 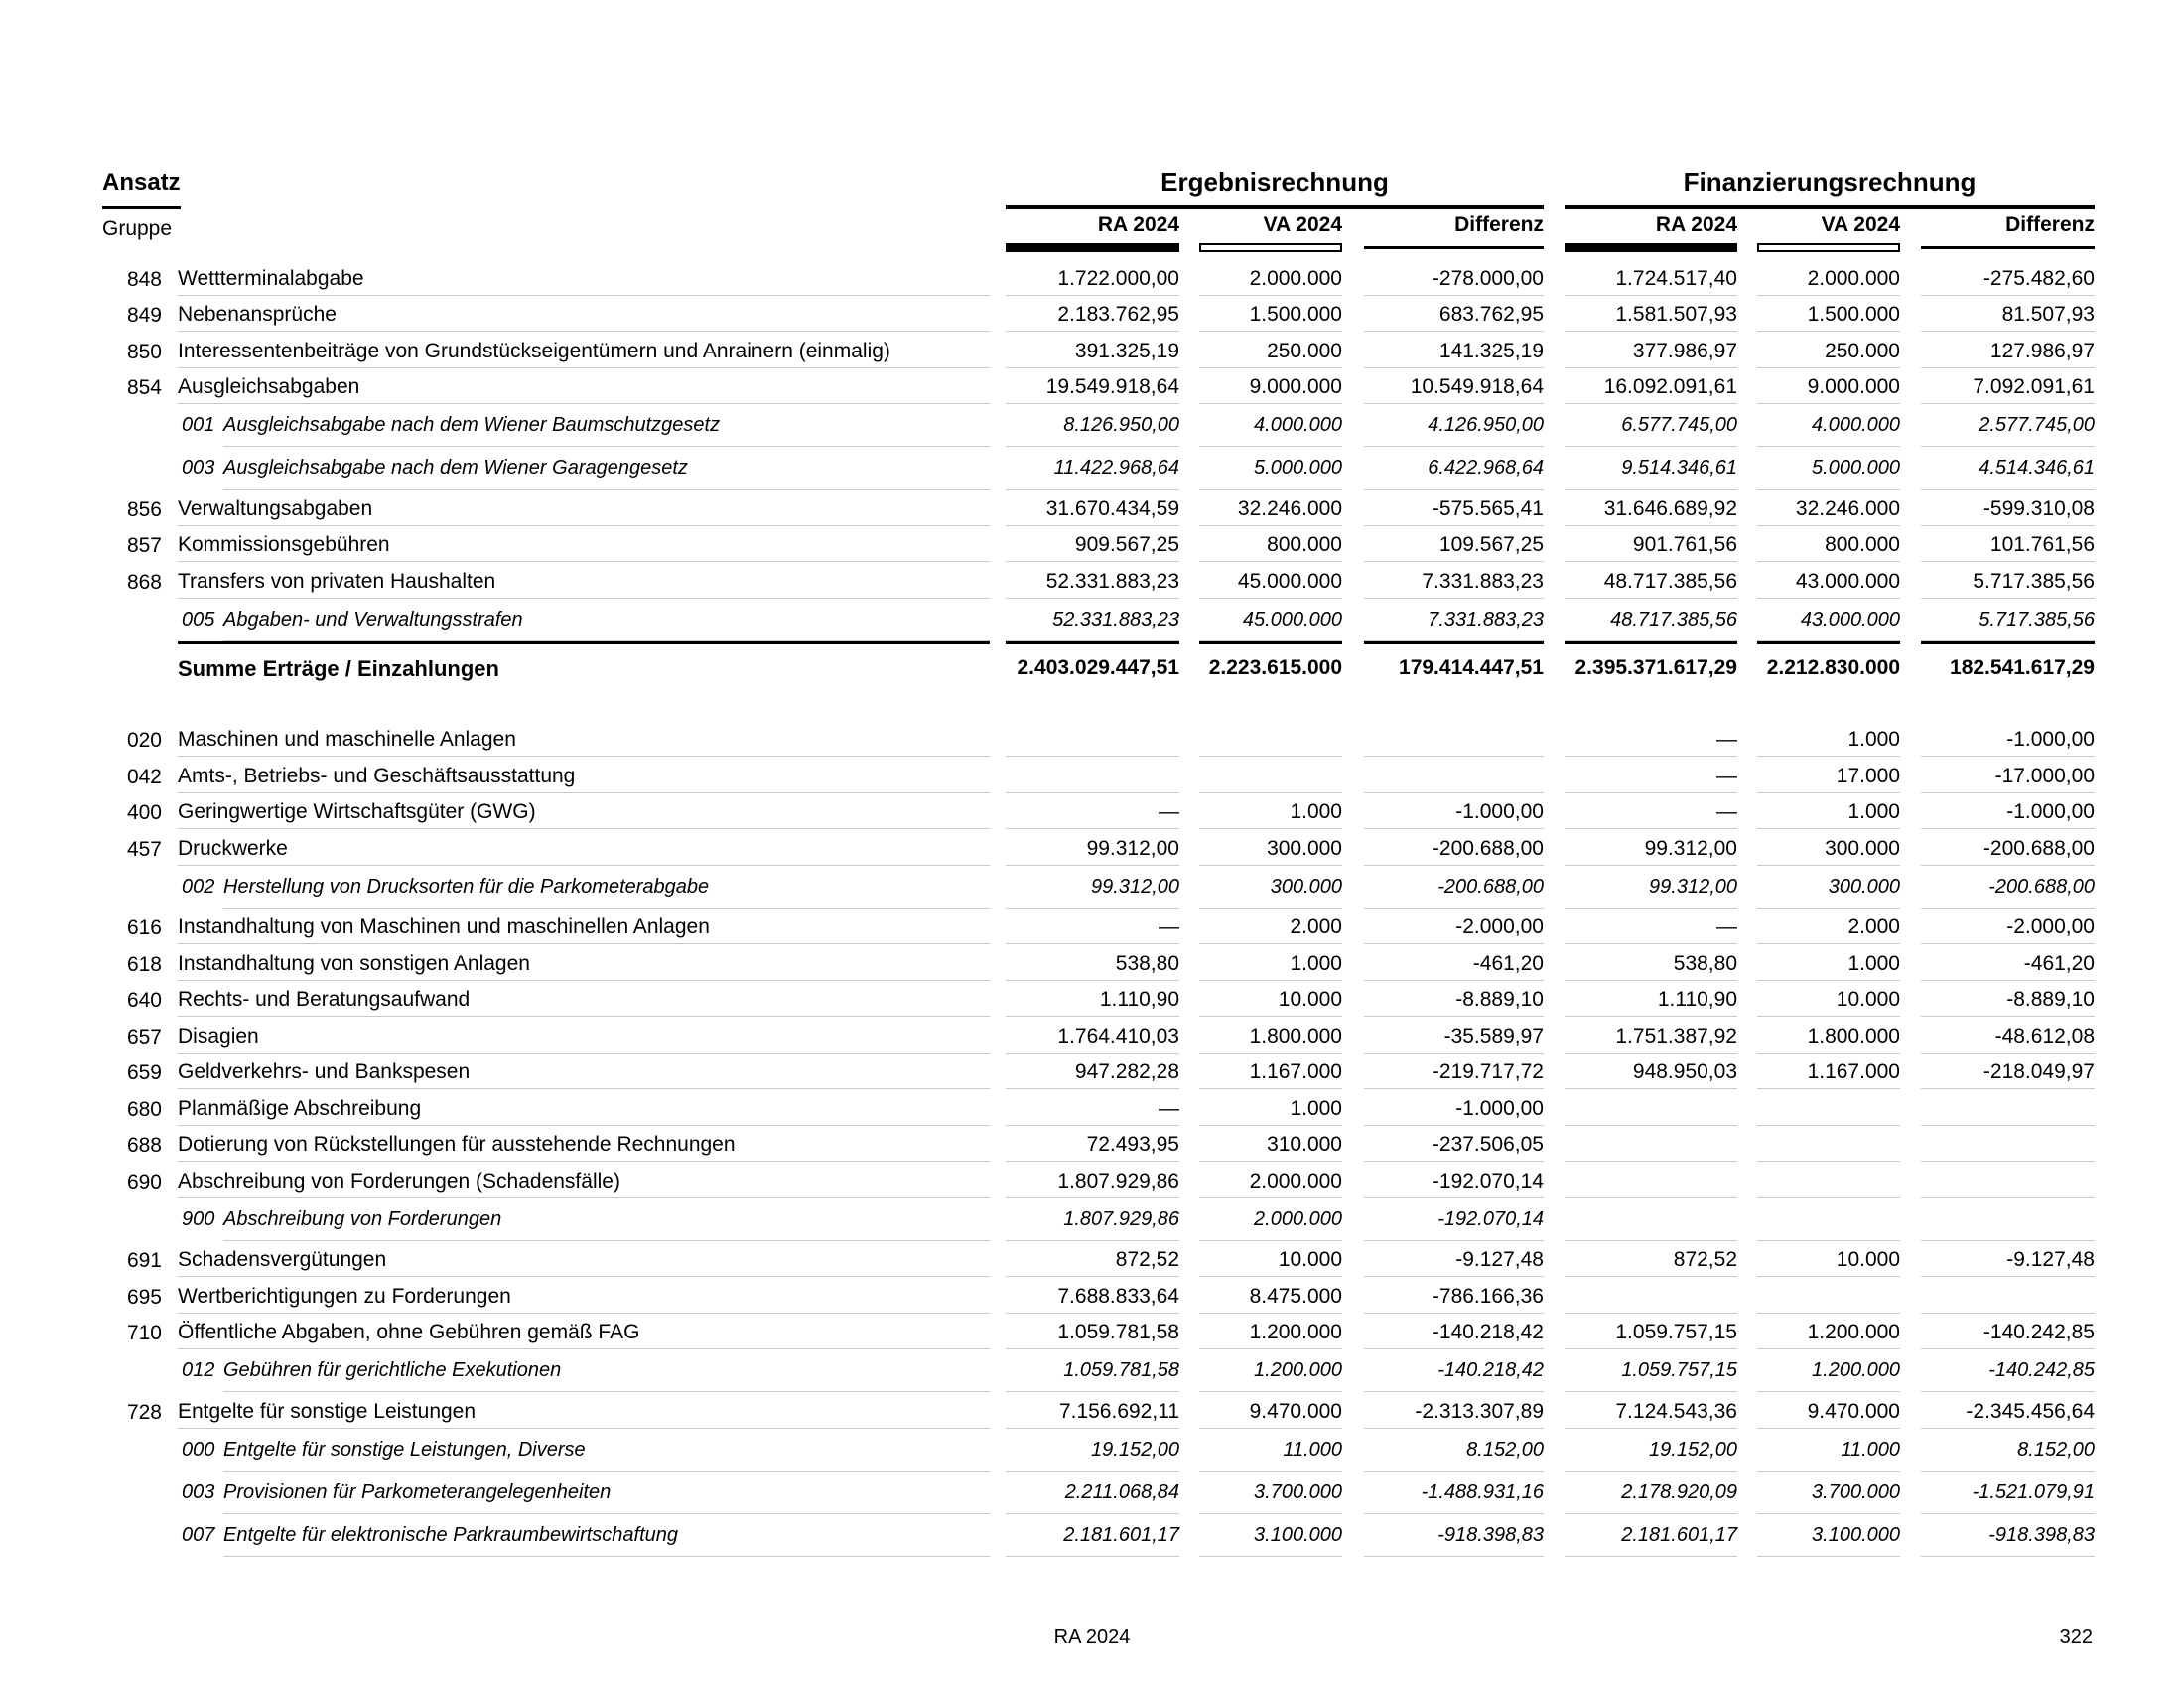 I want to click on value-cell: 101.761,56, so click(x=2008, y=544).